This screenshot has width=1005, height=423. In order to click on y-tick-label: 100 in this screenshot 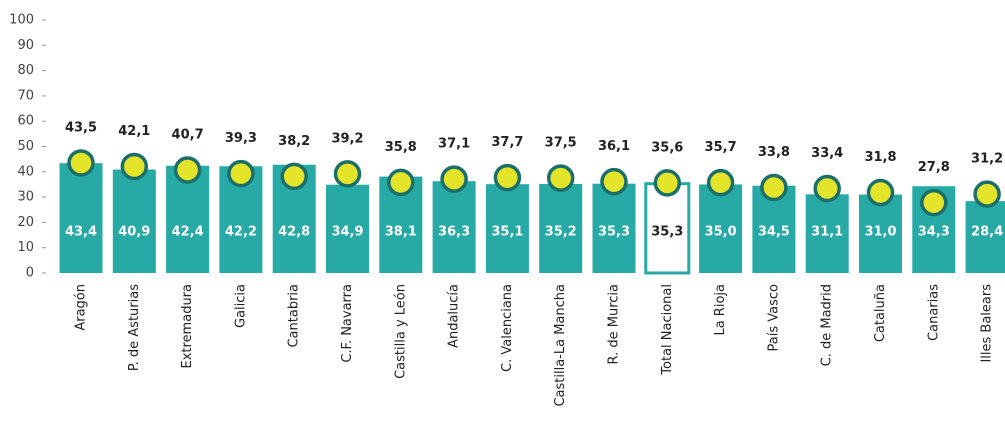, I will do `click(21, 20)`.